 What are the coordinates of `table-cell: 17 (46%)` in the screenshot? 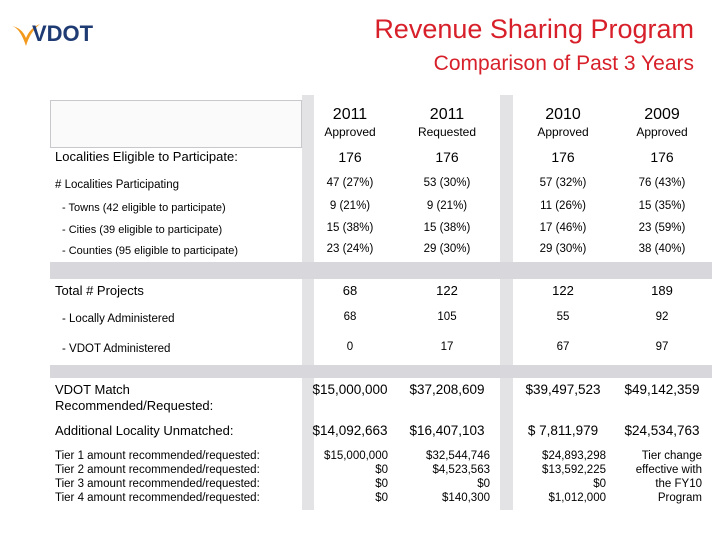 It's located at (563, 228).